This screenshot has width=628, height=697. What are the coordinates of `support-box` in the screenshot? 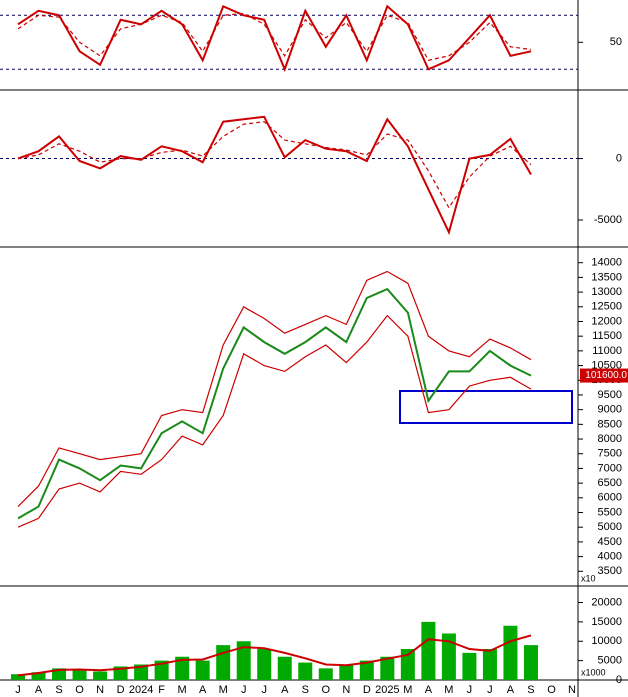 It's located at (486, 407).